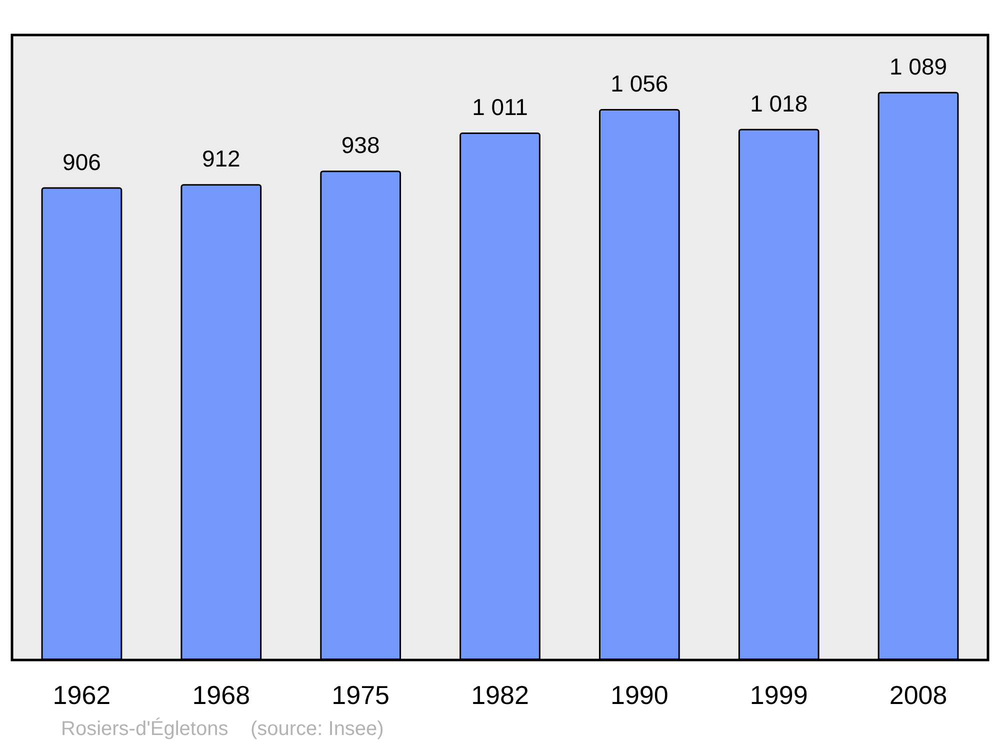 The image size is (1000, 747). Describe the element at coordinates (81, 695) in the screenshot. I see `x-tick-label: 1962` at that location.